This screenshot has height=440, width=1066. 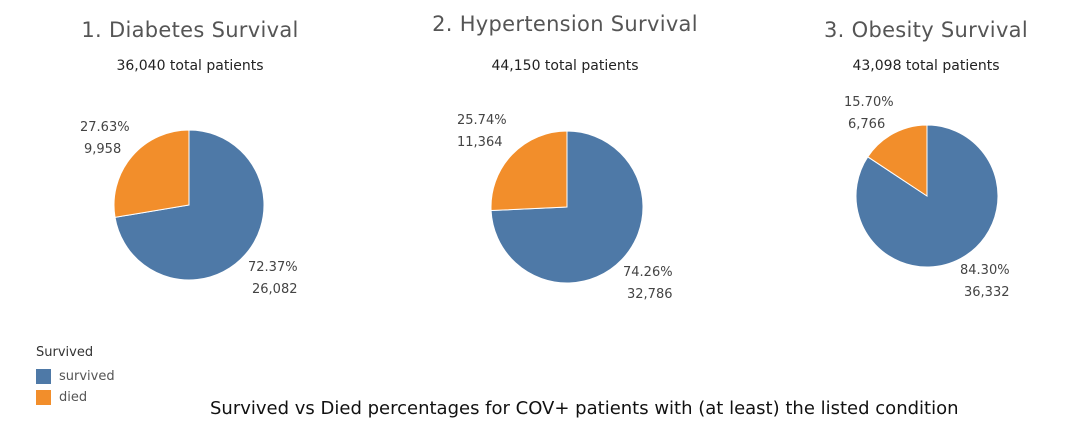 What do you see at coordinates (927, 197) in the screenshot?
I see `pie-svg: 15.70% 6,766 84.30% 36,332` at bounding box center [927, 197].